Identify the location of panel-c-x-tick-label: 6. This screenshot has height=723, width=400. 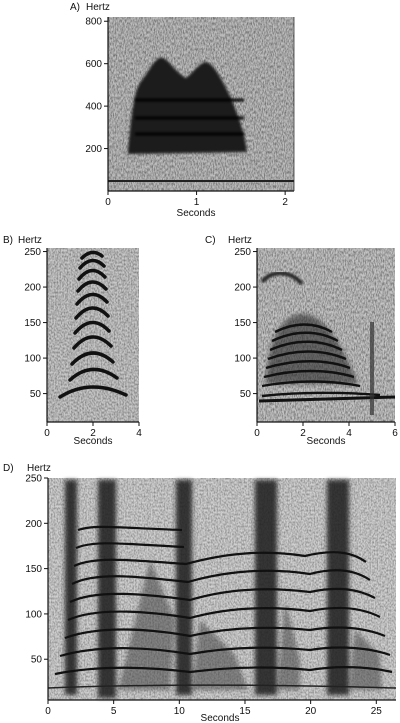
(395, 433).